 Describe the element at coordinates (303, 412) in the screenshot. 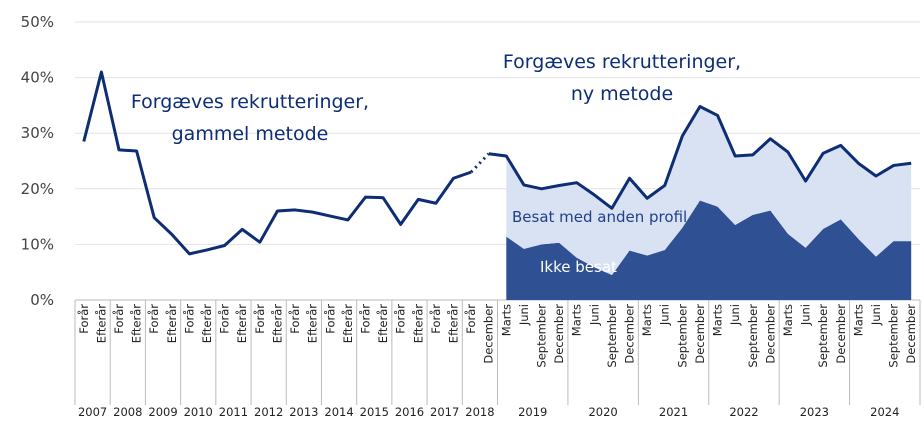

I see `year-label: 2013` at that location.